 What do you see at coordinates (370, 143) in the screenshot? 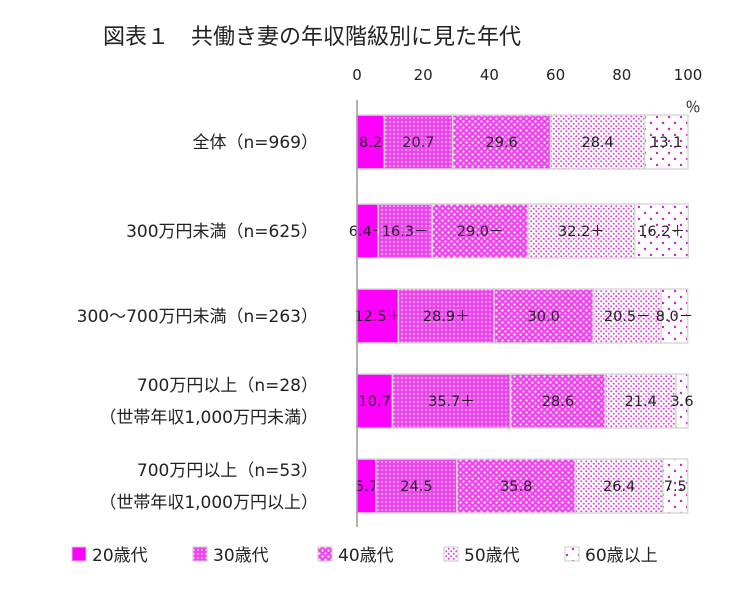
I see `data-label: 8.2` at bounding box center [370, 143].